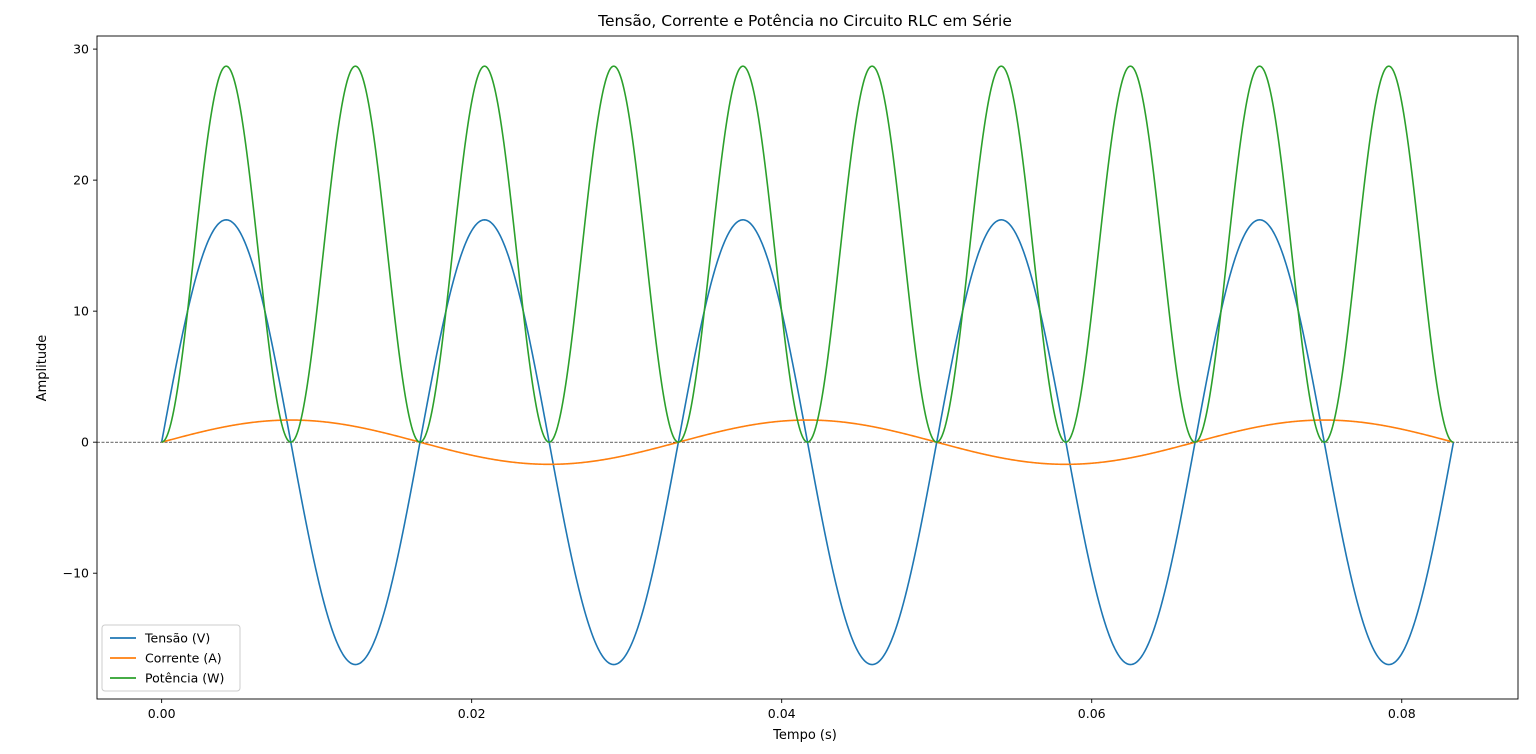  I want to click on y-tick-label: 20, so click(81, 180).